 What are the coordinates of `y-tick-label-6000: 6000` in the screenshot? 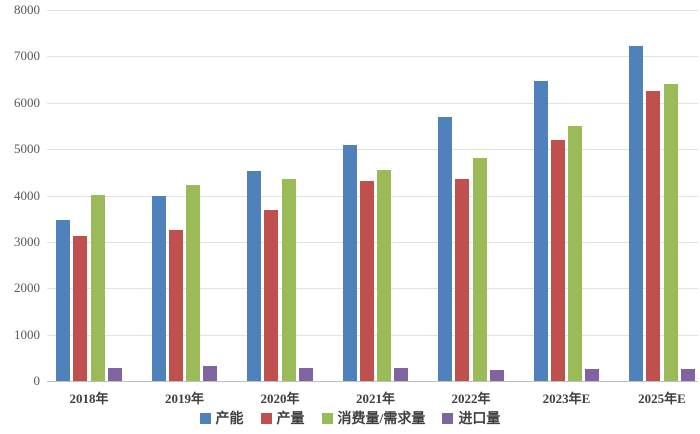 It's located at (27, 102).